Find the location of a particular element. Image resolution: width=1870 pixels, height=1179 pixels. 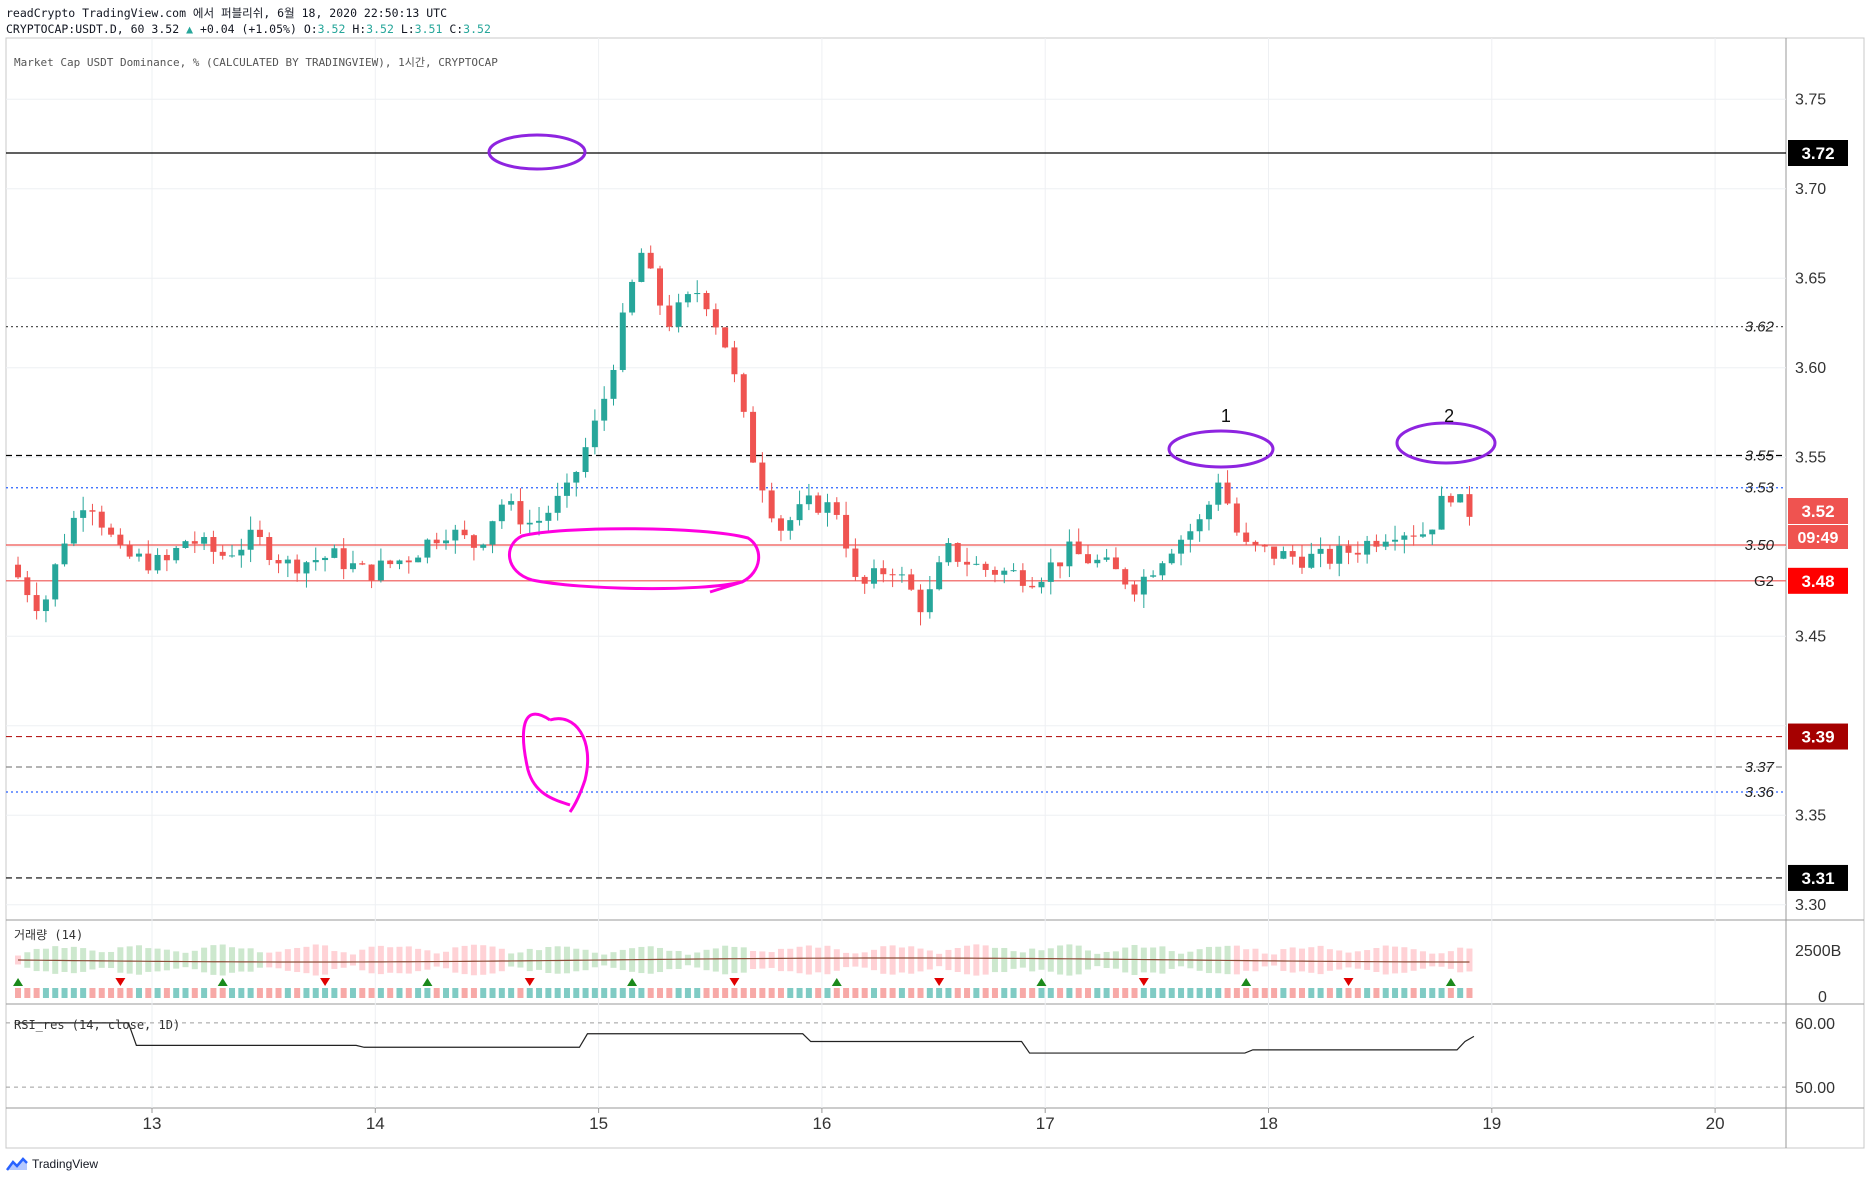

time-tick-label: 18 is located at coordinates (1268, 1123).